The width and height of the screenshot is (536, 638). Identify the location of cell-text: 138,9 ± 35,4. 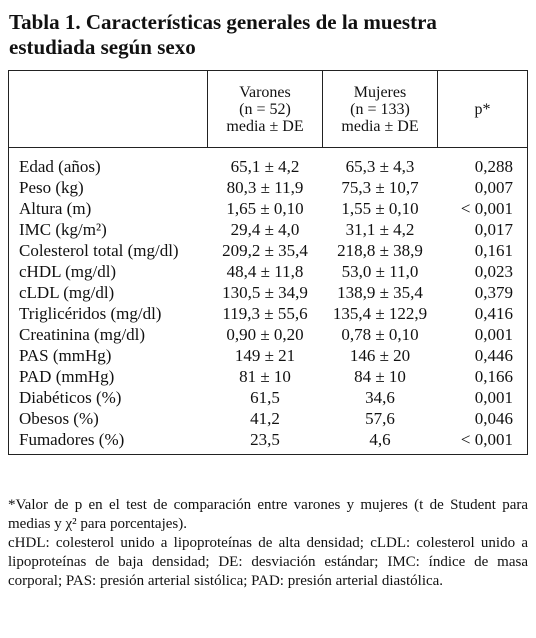
(380, 292).